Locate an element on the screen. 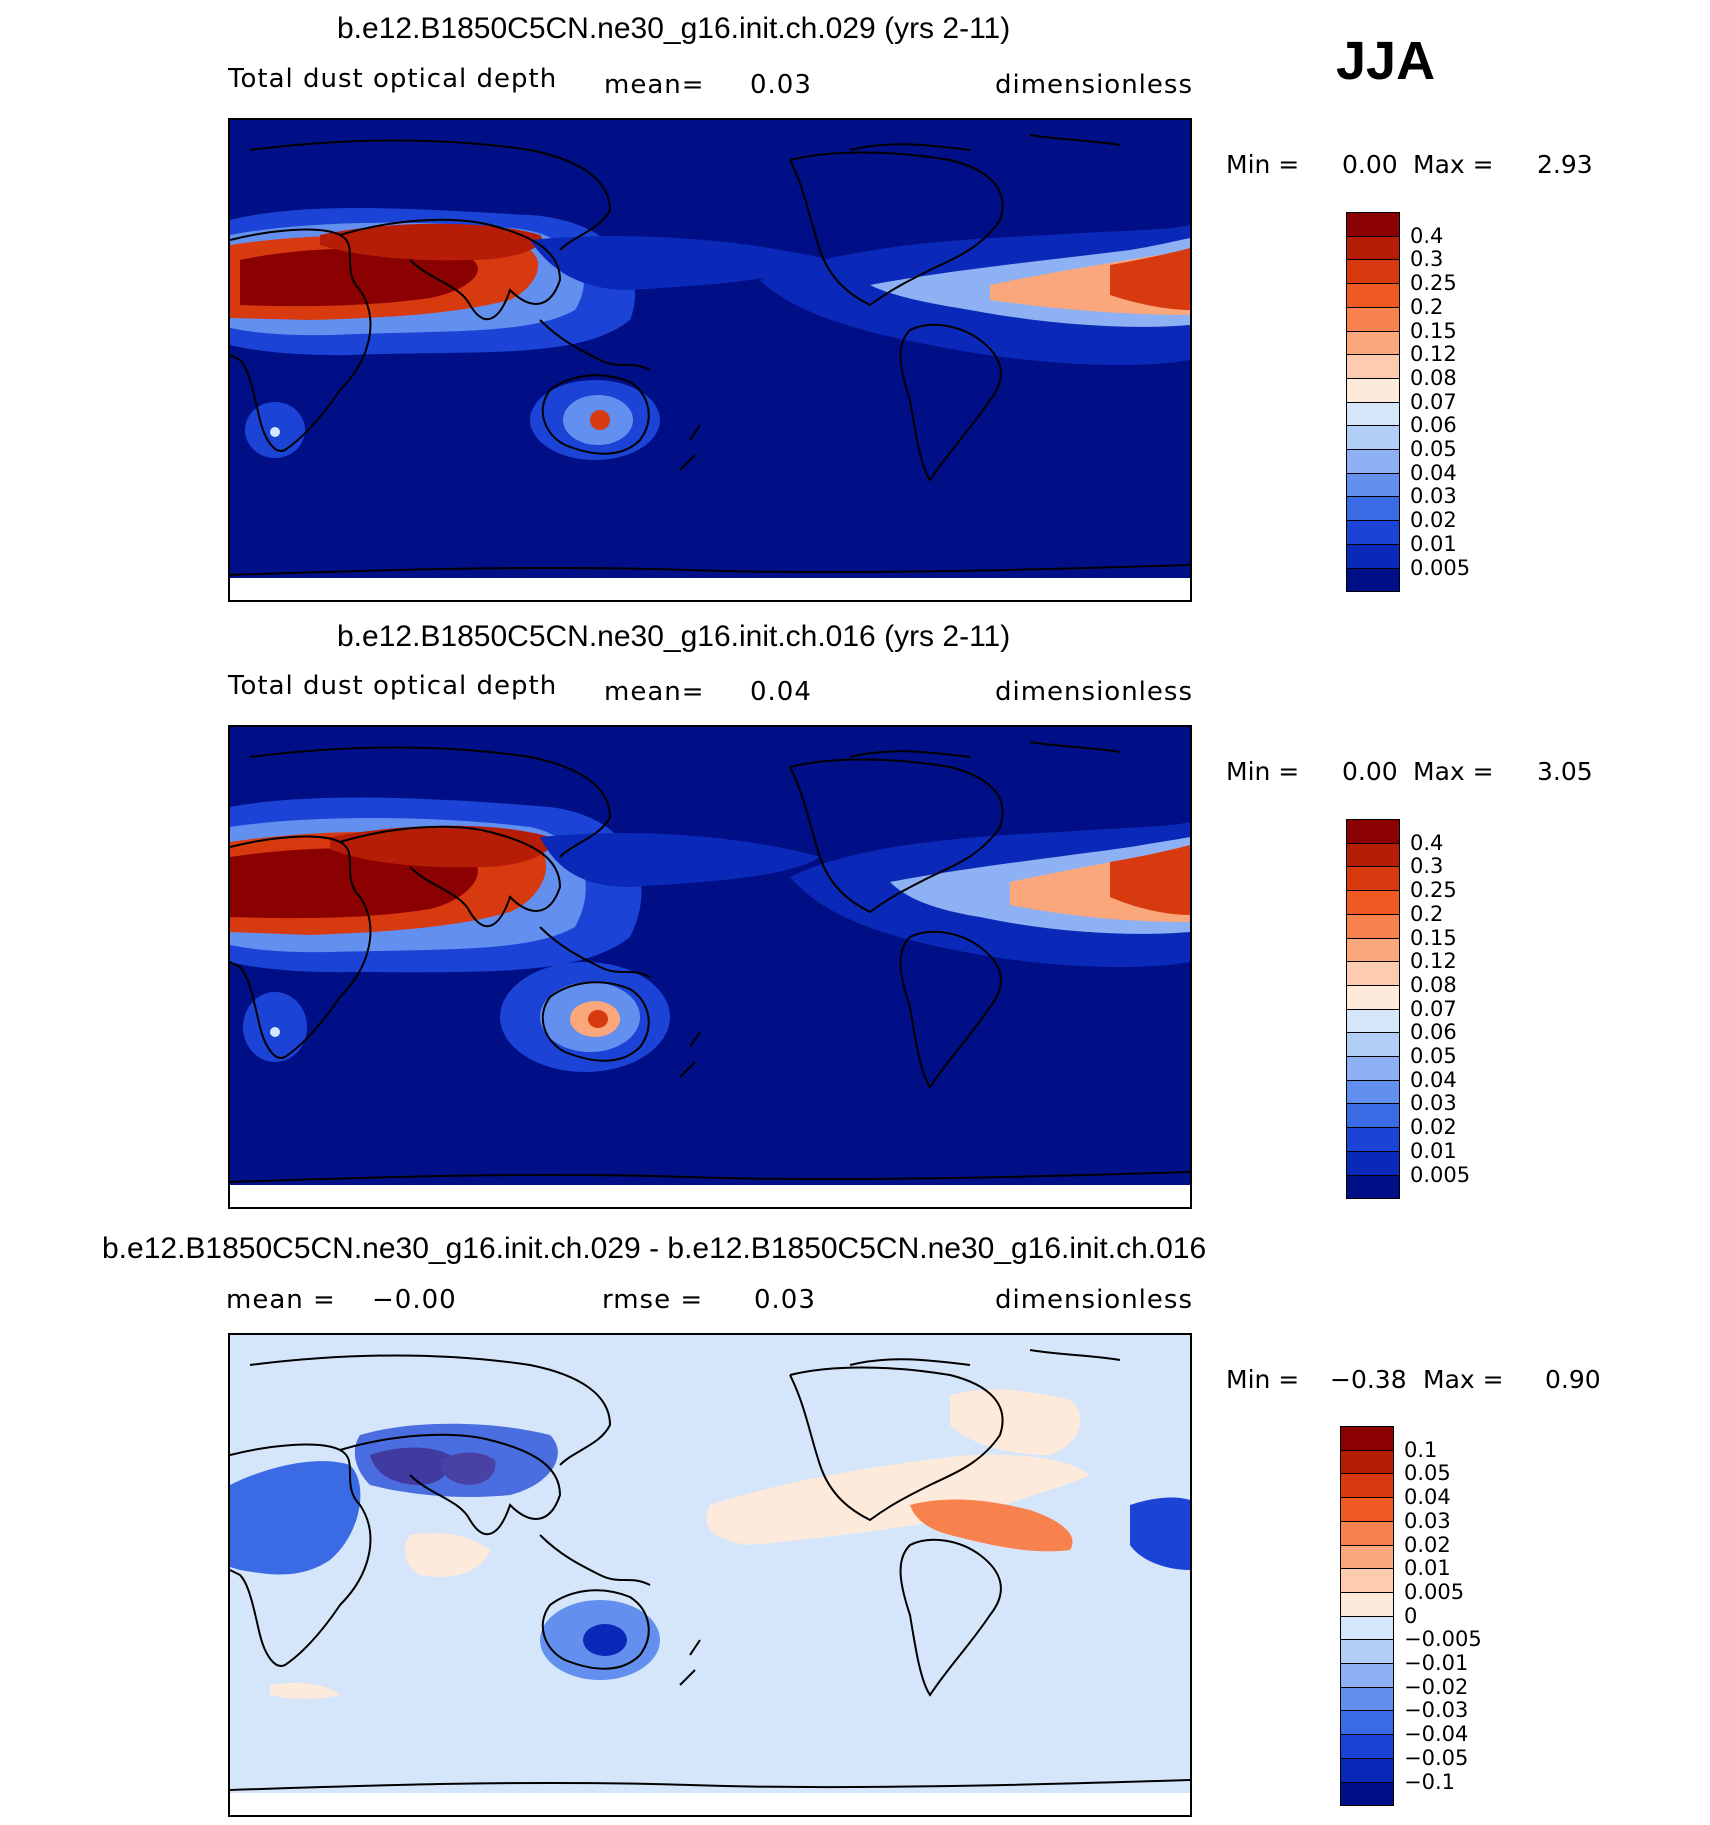 This screenshot has width=1710, height=1825. panel2-mean-value: 0.04 is located at coordinates (781, 692).